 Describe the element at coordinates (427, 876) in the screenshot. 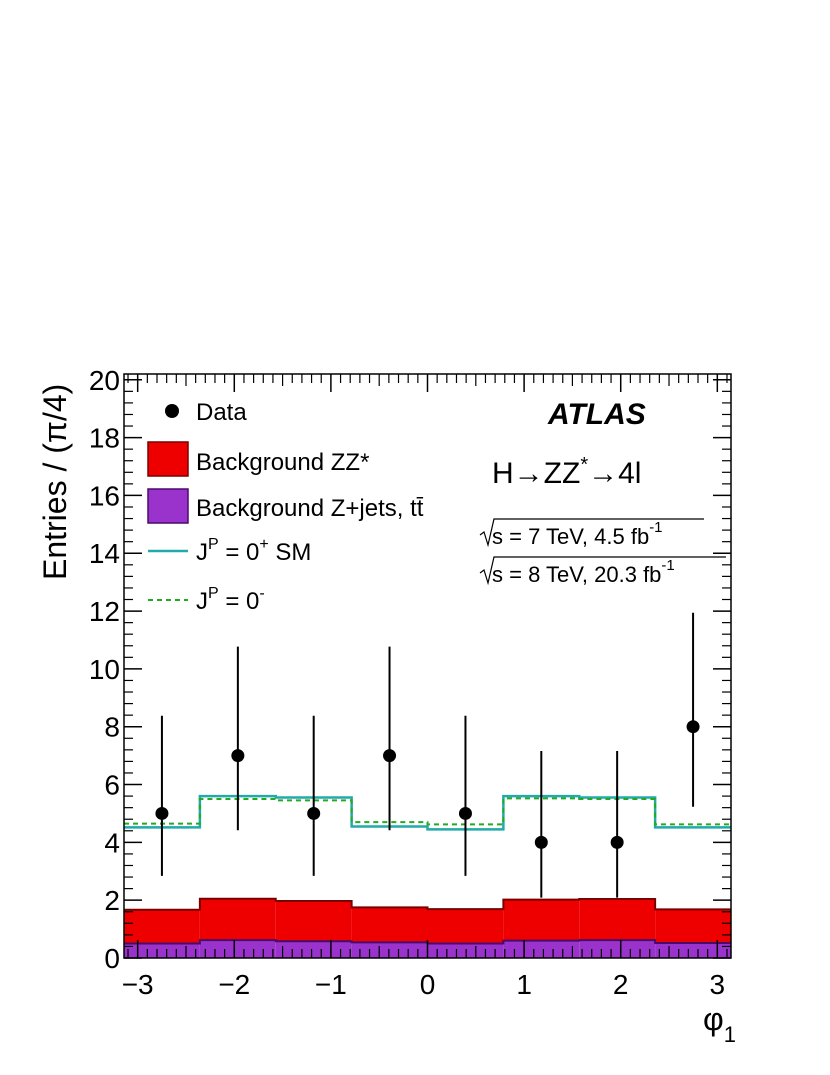

I see `histogram-layer` at that location.